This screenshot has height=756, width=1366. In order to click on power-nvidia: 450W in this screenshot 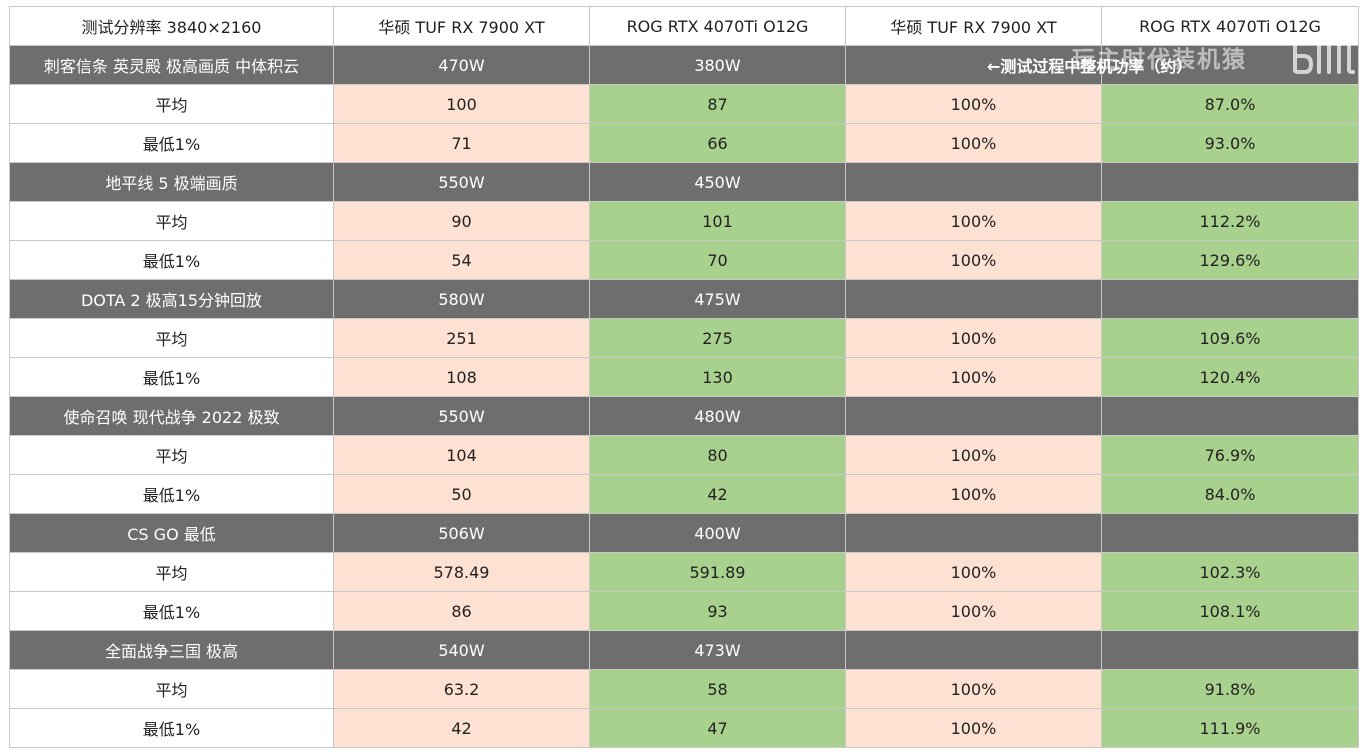, I will do `click(717, 182)`.